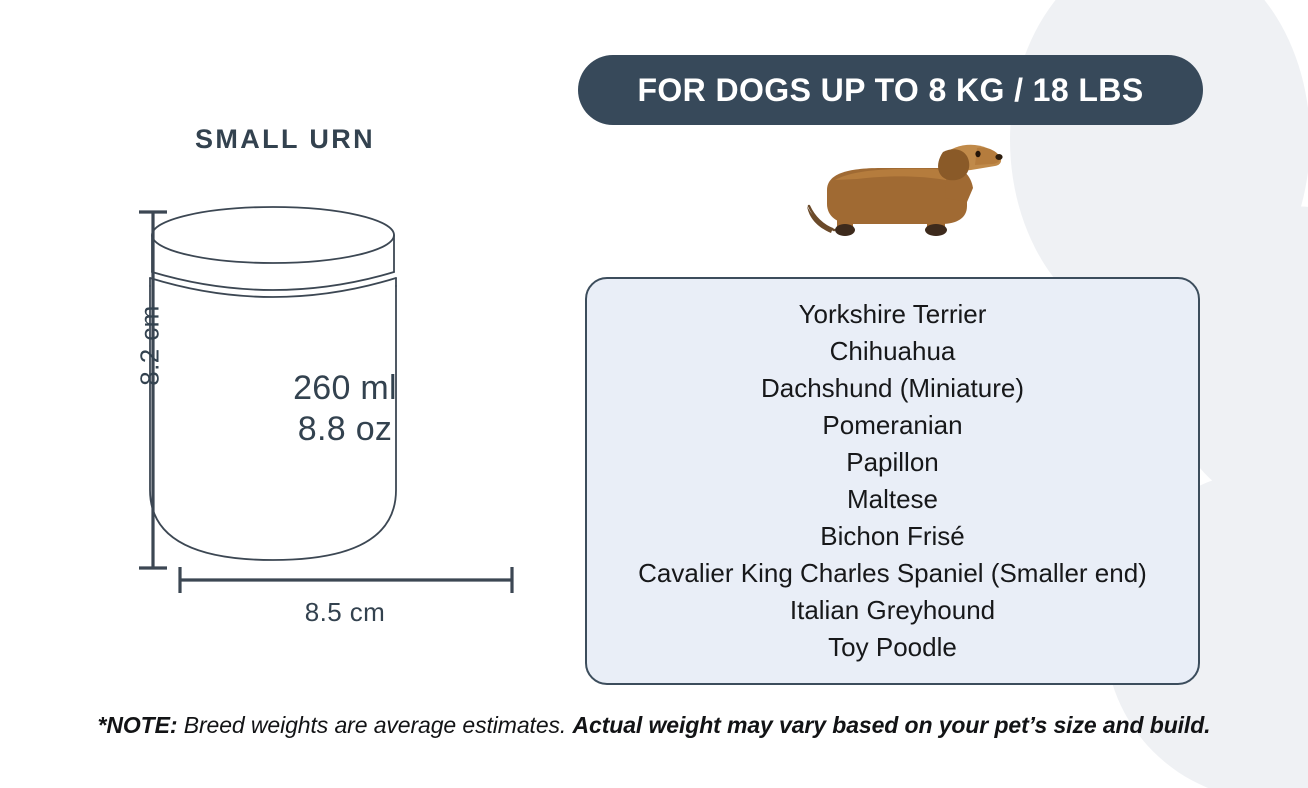 The image size is (1308, 788). I want to click on dog-body, so click(897, 196).